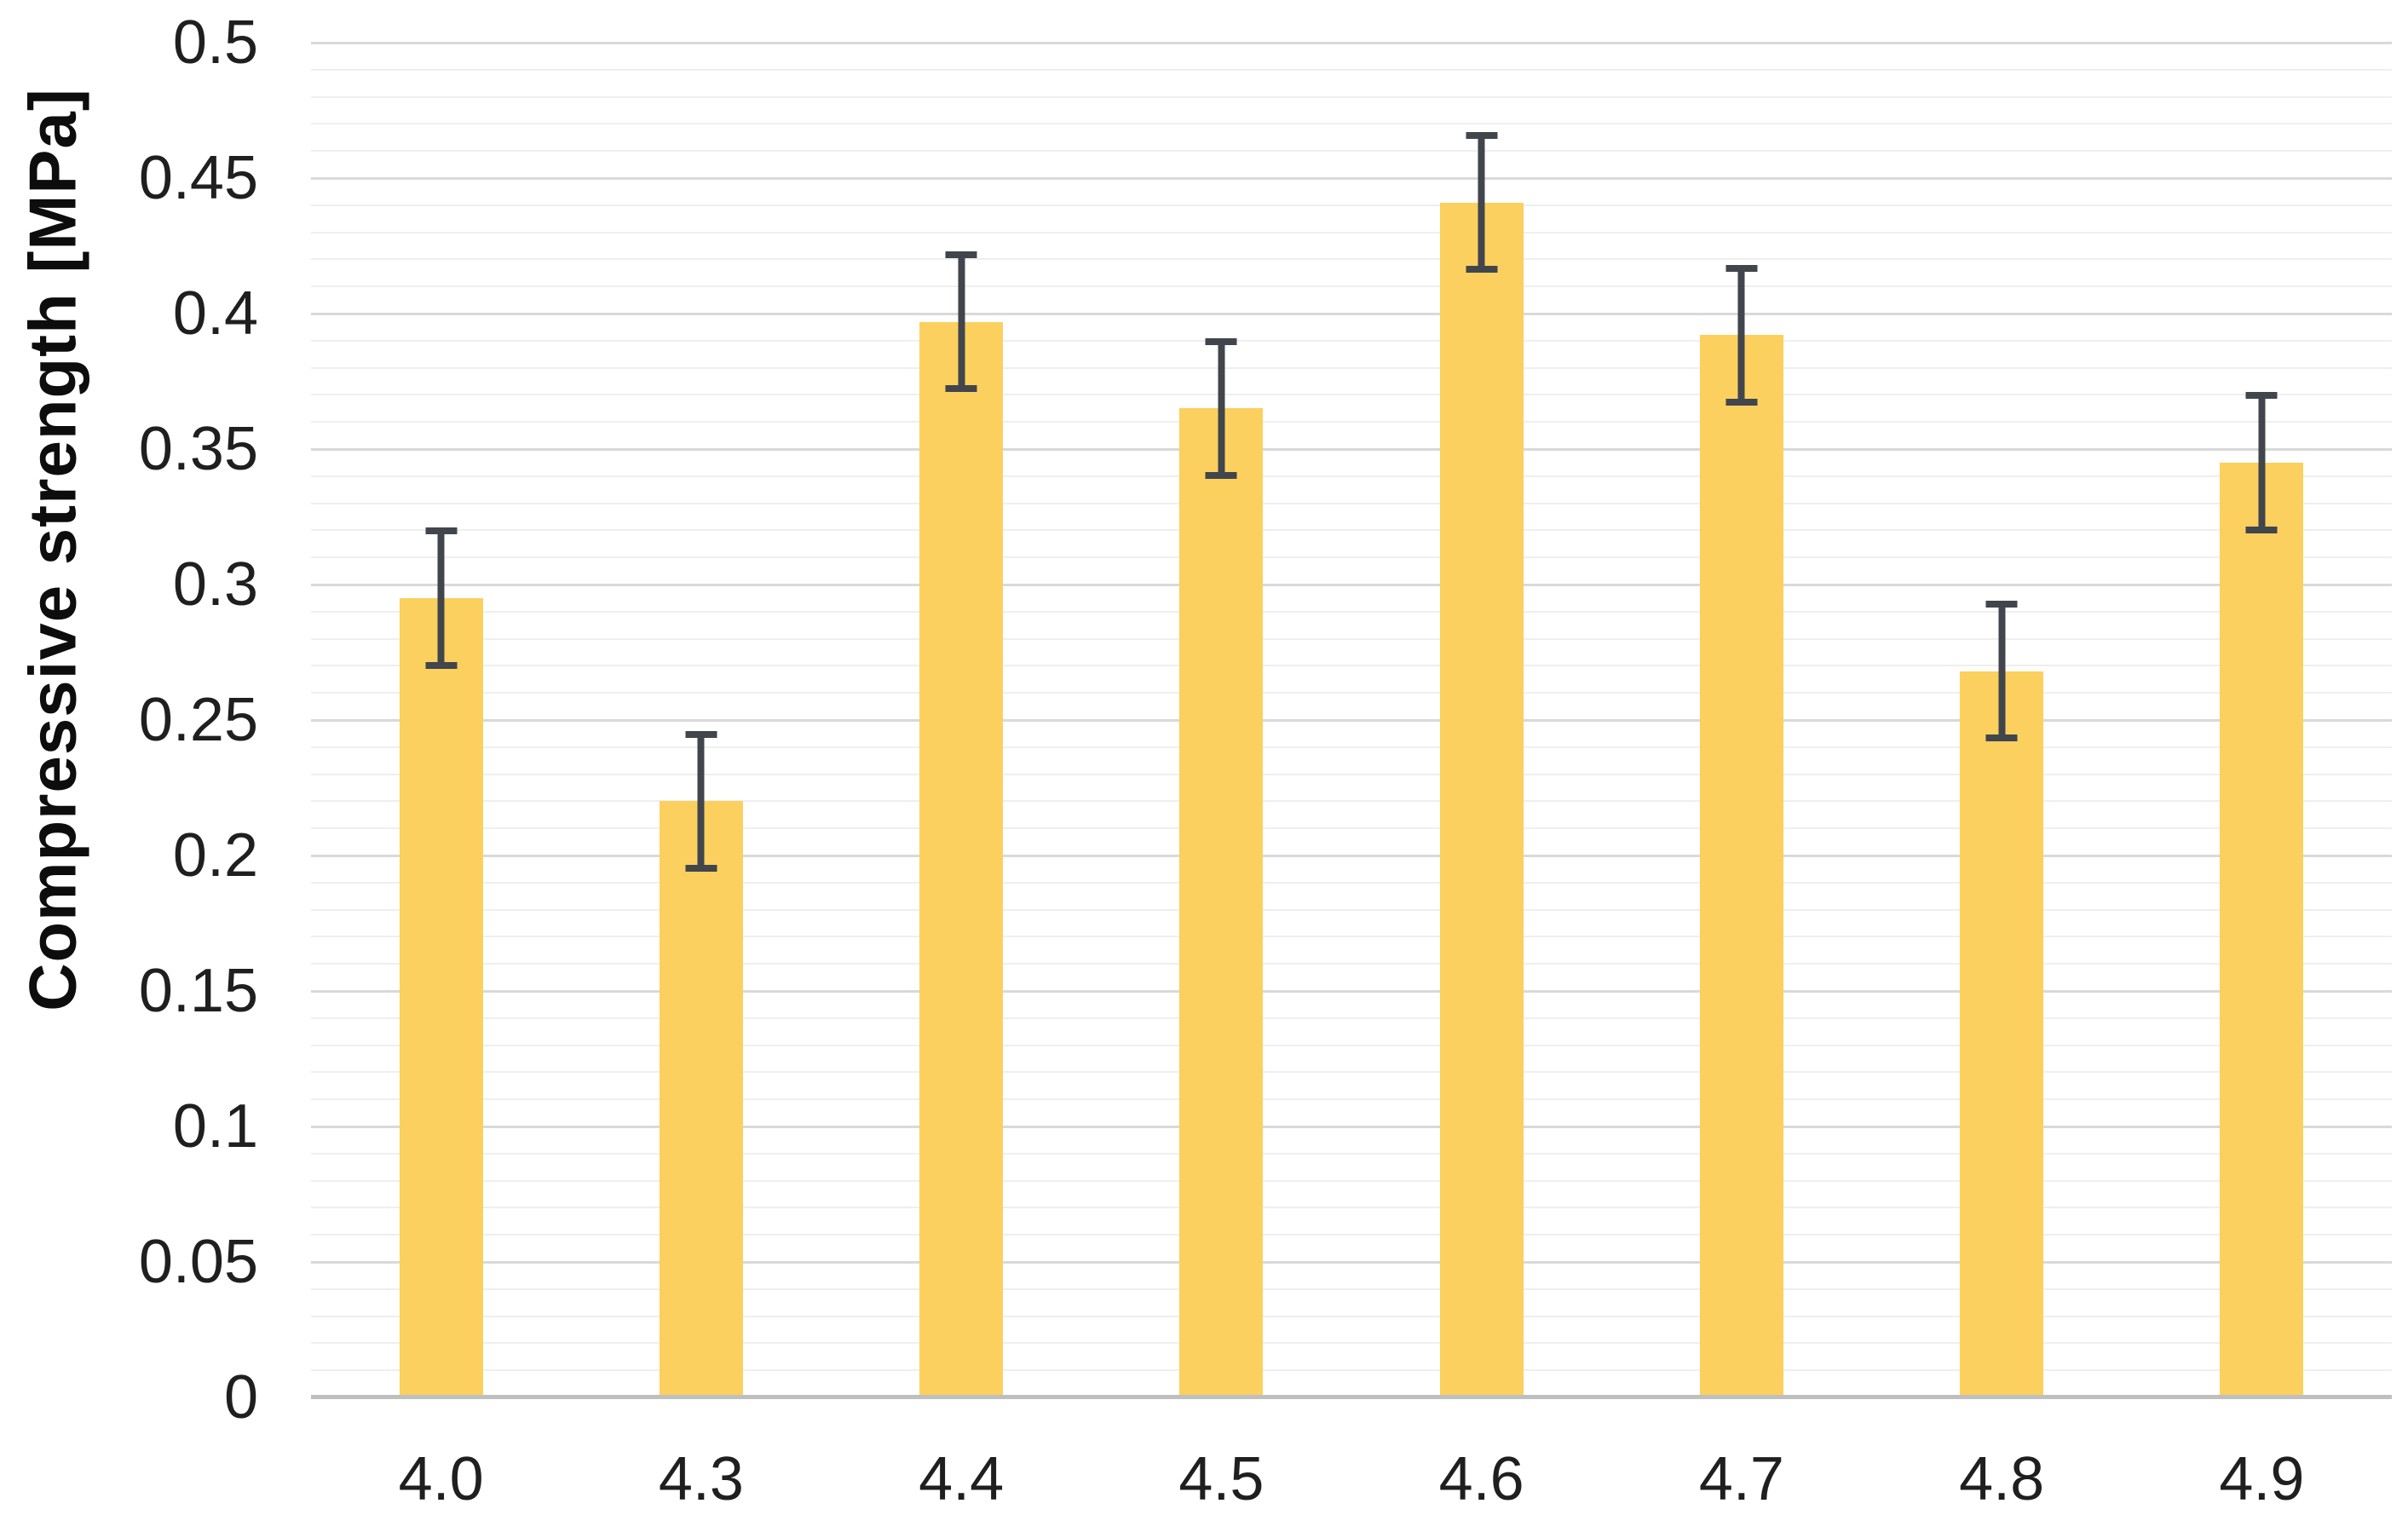 The height and width of the screenshot is (1515, 2408). I want to click on y-tick-label: 0.3, so click(215, 584).